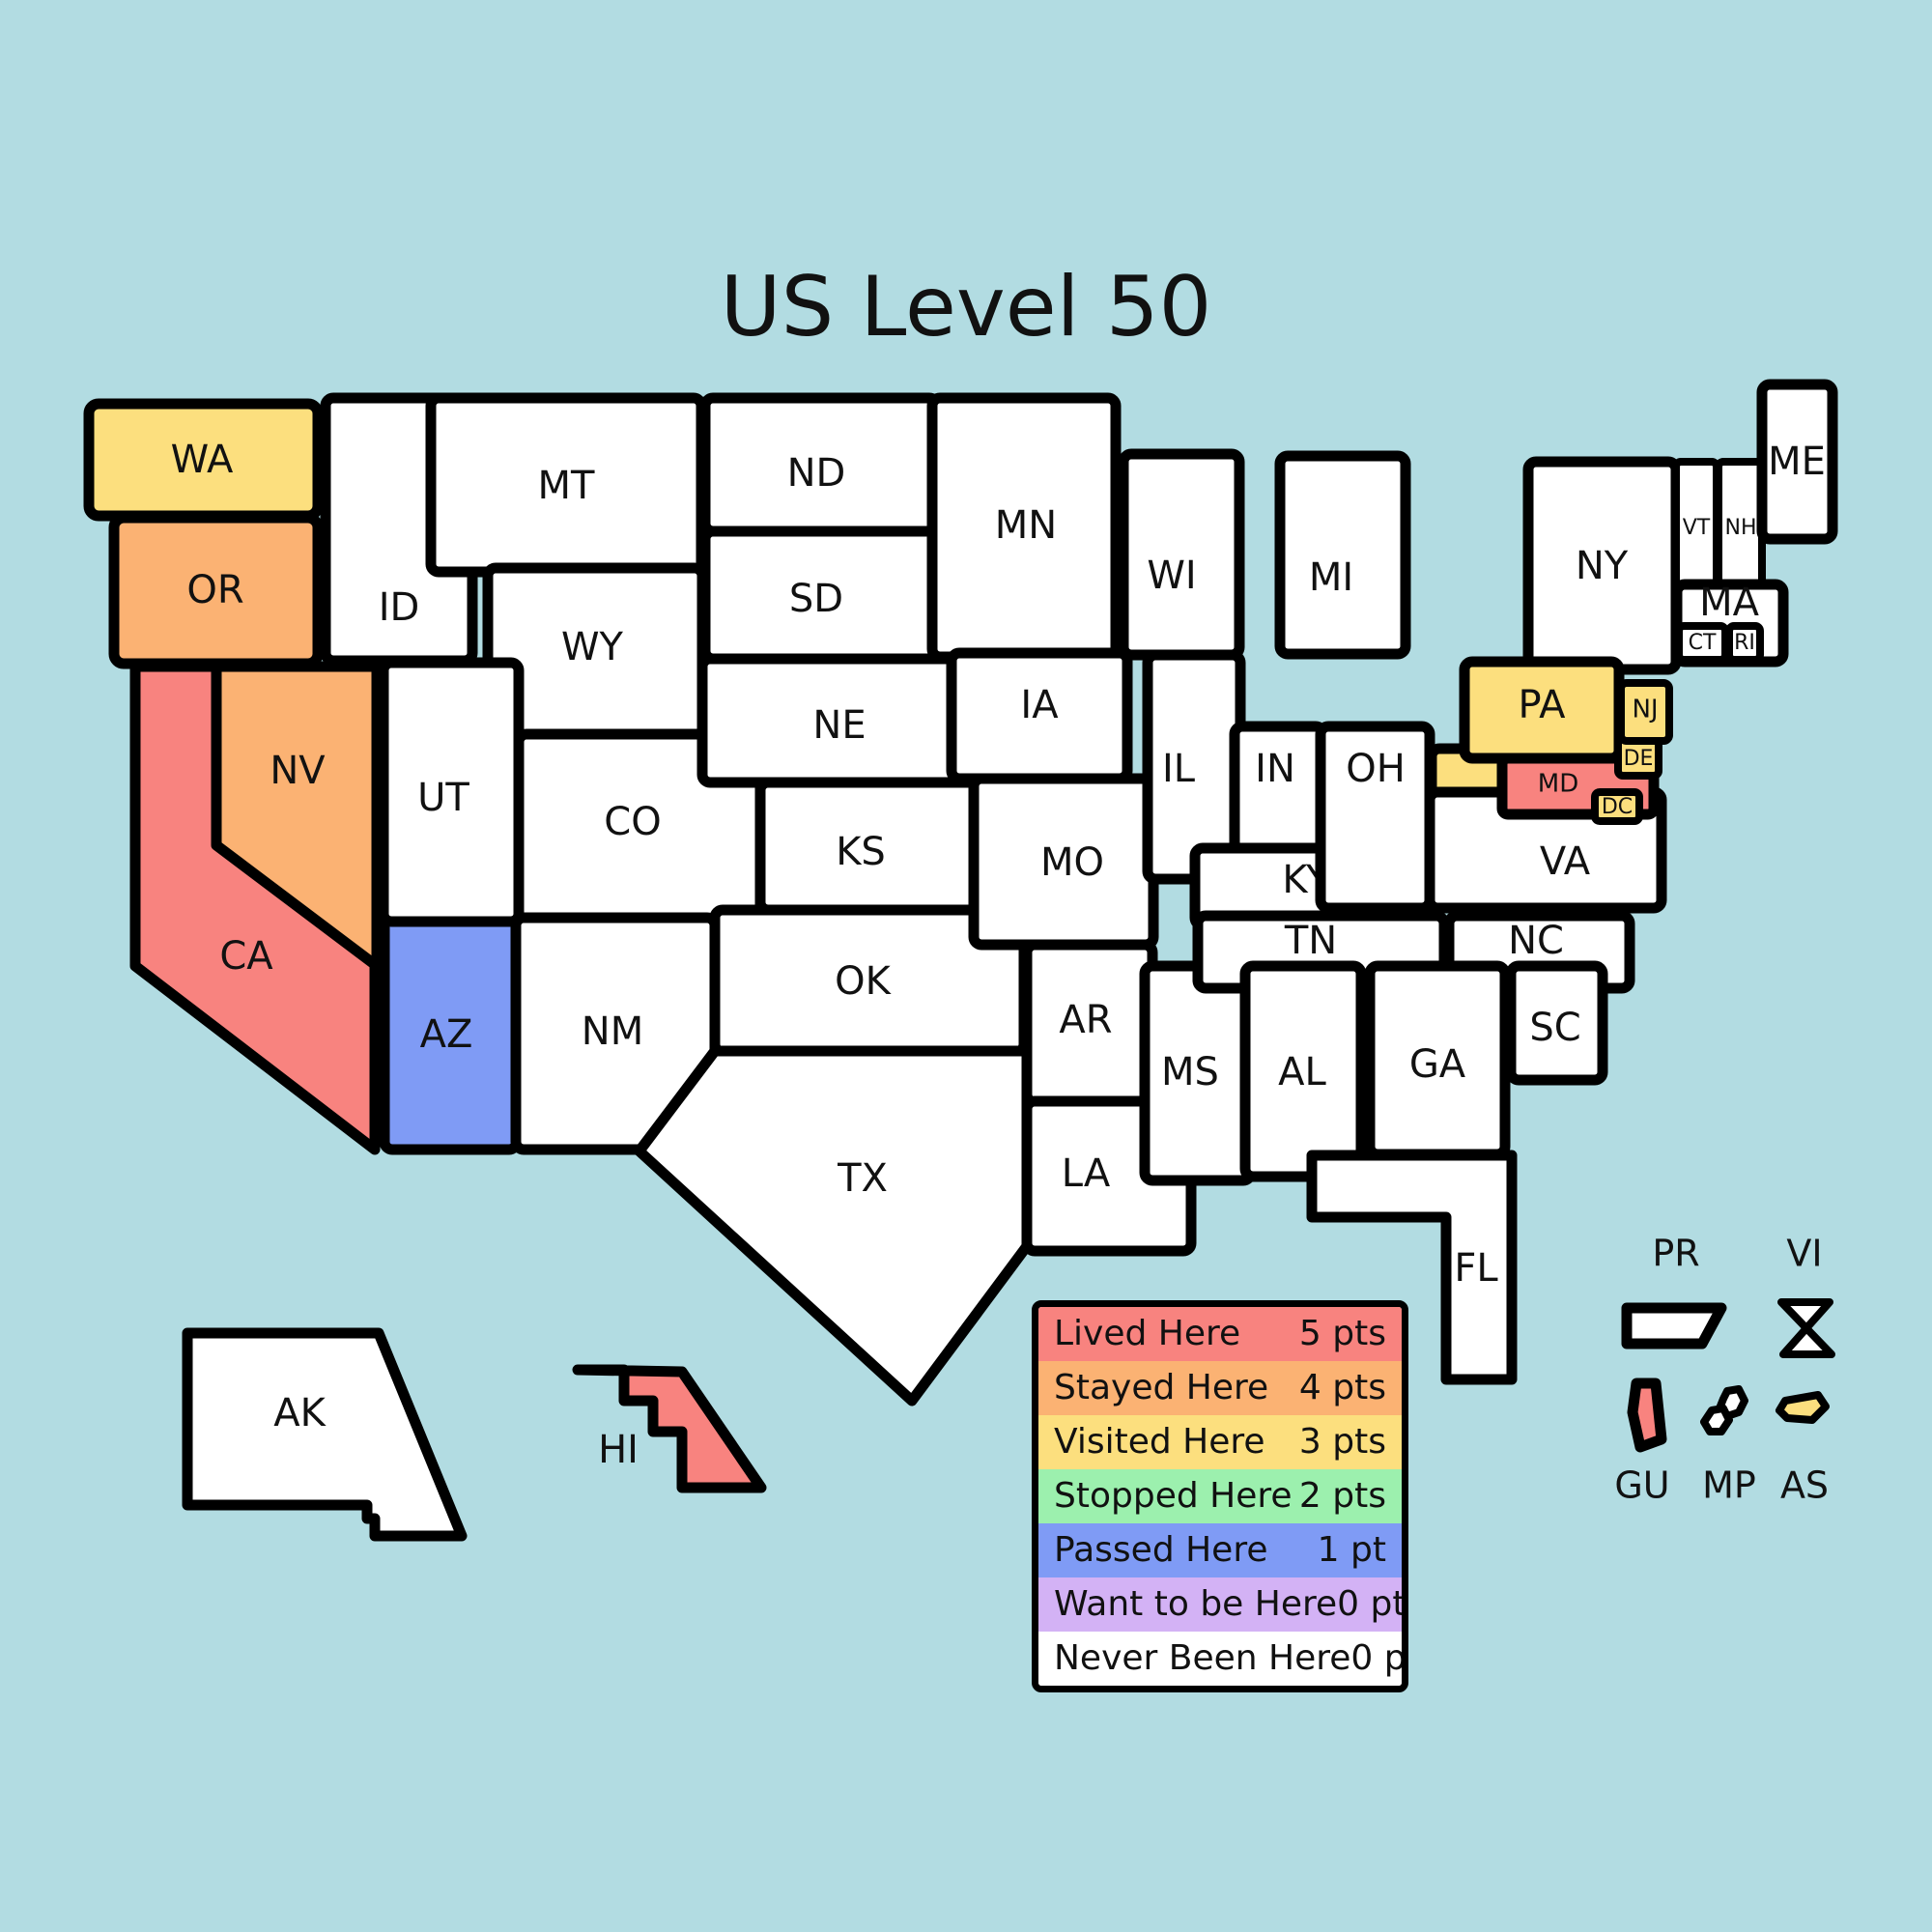  I want to click on state-label: AK, so click(300, 1413).